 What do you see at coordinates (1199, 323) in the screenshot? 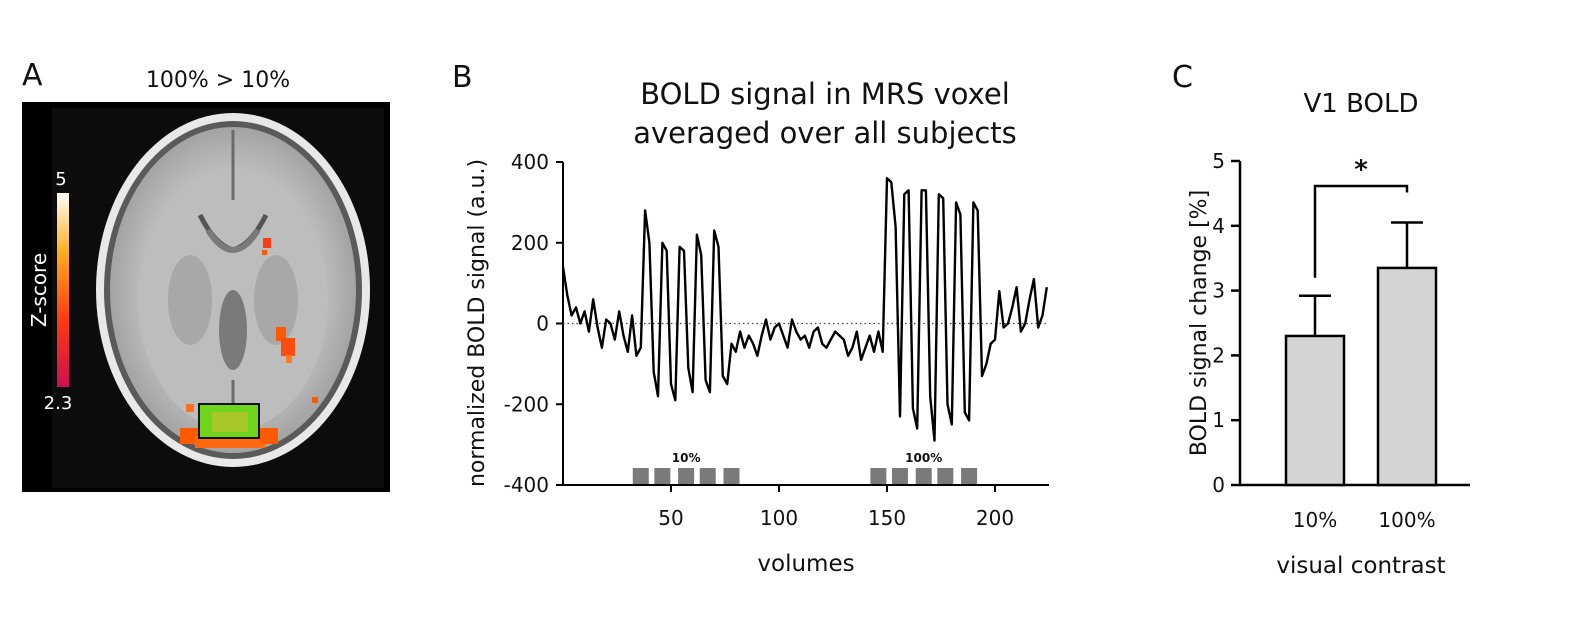
I see `chart-c-y-axis-label: BOLD signal change [%]` at bounding box center [1199, 323].